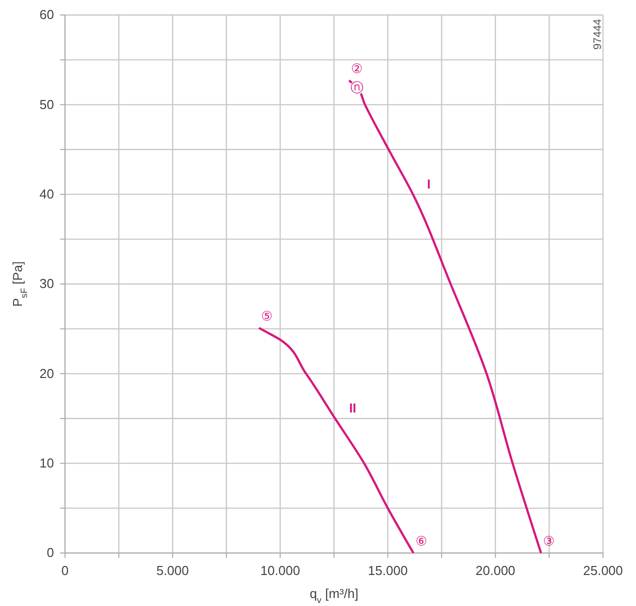 This screenshot has width=636, height=606. What do you see at coordinates (172, 570) in the screenshot?
I see `x-tick-label: 5.000` at bounding box center [172, 570].